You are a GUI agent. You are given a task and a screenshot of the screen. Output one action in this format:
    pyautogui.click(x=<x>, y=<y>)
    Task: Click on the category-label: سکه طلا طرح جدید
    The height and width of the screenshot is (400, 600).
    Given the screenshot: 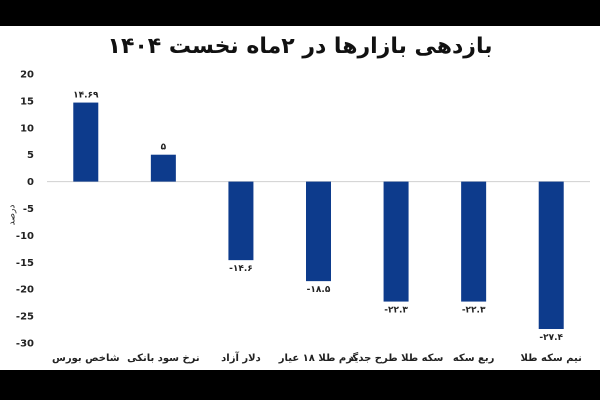 What is the action you would take?
    pyautogui.click(x=396, y=358)
    